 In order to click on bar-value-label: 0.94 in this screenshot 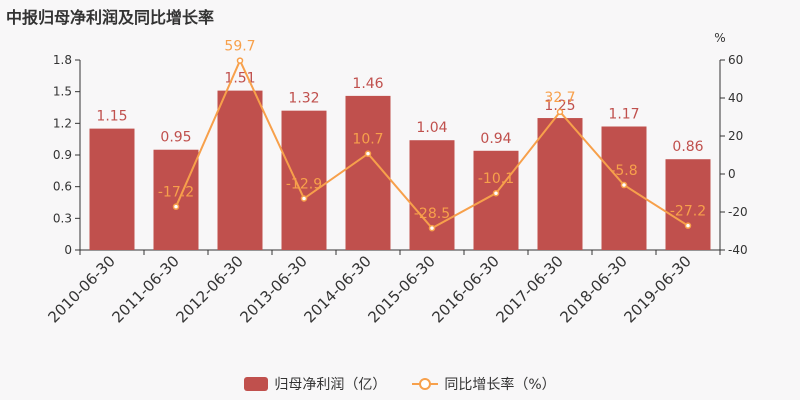, I will do `click(495, 139)`.